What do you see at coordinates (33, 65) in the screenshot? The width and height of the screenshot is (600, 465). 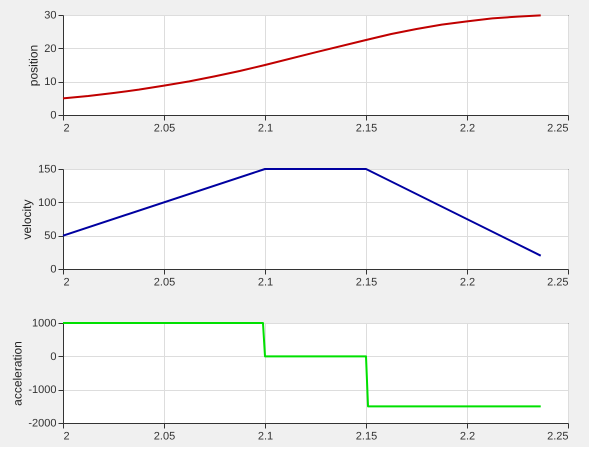 I see `y-axis-title: position` at bounding box center [33, 65].